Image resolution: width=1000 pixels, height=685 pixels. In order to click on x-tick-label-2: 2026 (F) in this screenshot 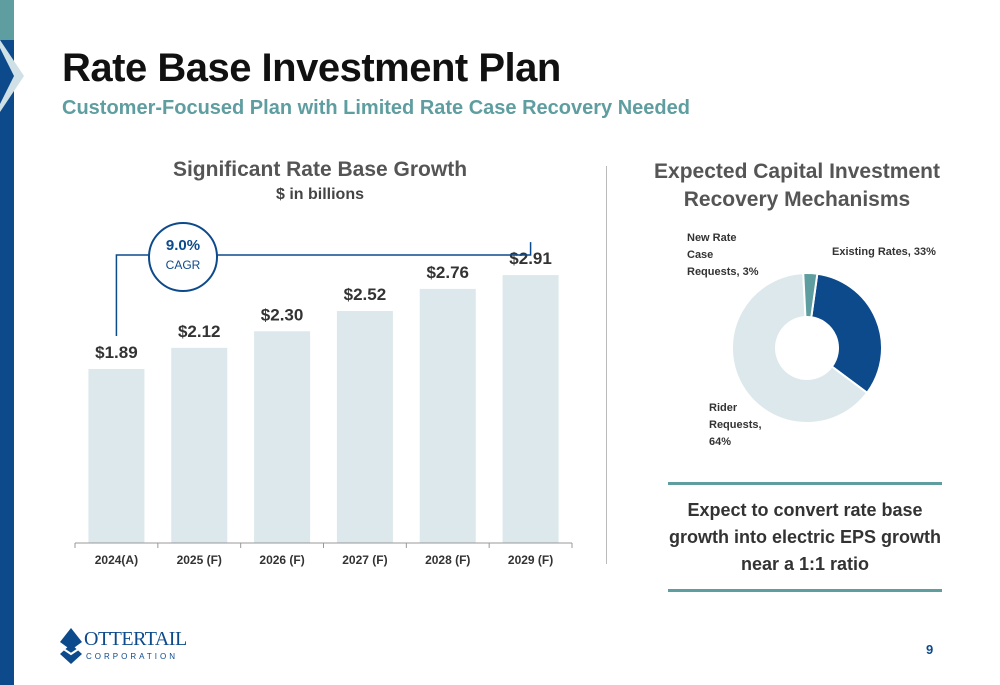, I will do `click(281, 560)`.